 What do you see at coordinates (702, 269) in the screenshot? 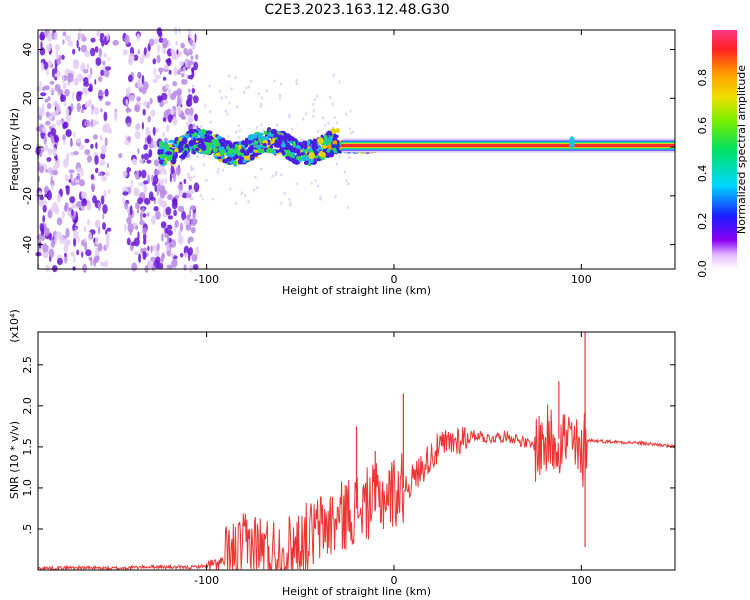
I see `colorbar-tick-label: 0.0` at bounding box center [702, 269].